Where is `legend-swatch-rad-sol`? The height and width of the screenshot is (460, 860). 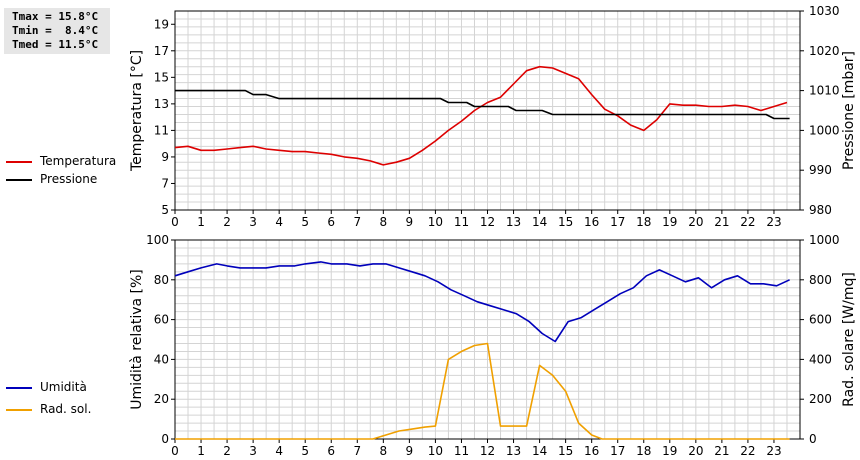 legend-swatch-rad-sol is located at coordinates (19, 410).